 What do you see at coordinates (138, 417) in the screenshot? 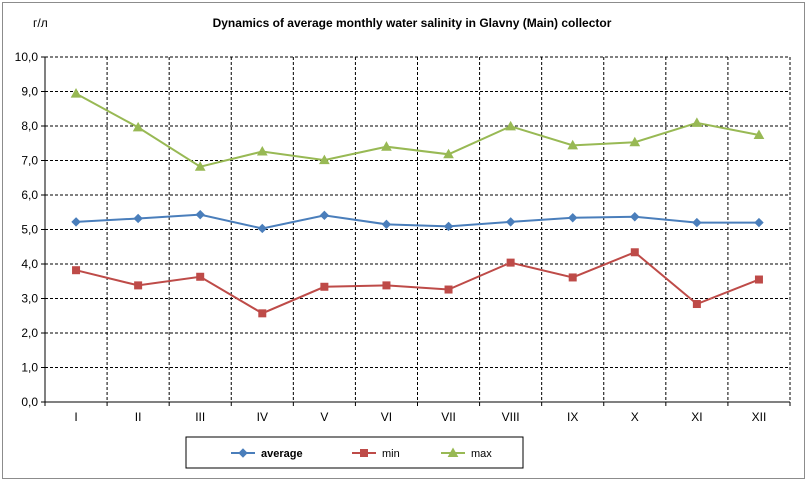
I see `x-tick-label: II` at bounding box center [138, 417].